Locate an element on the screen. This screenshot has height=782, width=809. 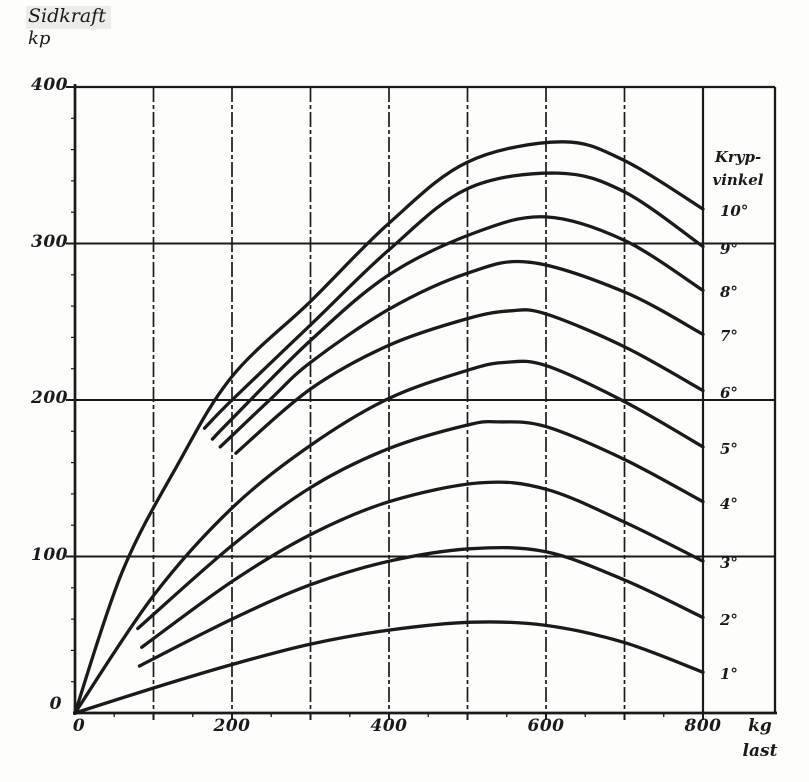
curve-6deg is located at coordinates (469, 381).